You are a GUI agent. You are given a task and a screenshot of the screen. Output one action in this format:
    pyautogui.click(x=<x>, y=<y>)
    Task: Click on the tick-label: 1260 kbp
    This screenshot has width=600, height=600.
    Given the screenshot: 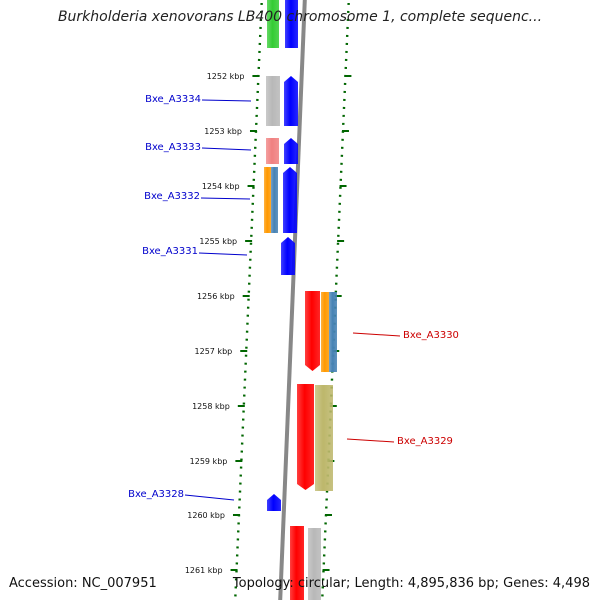 What is the action you would take?
    pyautogui.click(x=206, y=515)
    